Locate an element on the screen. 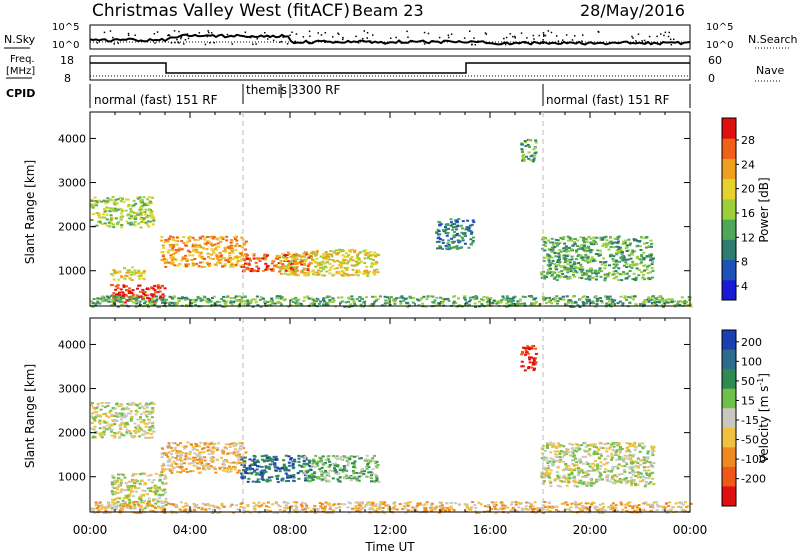 This screenshot has height=554, width=800. nave-tick-top: 60 is located at coordinates (715, 60).